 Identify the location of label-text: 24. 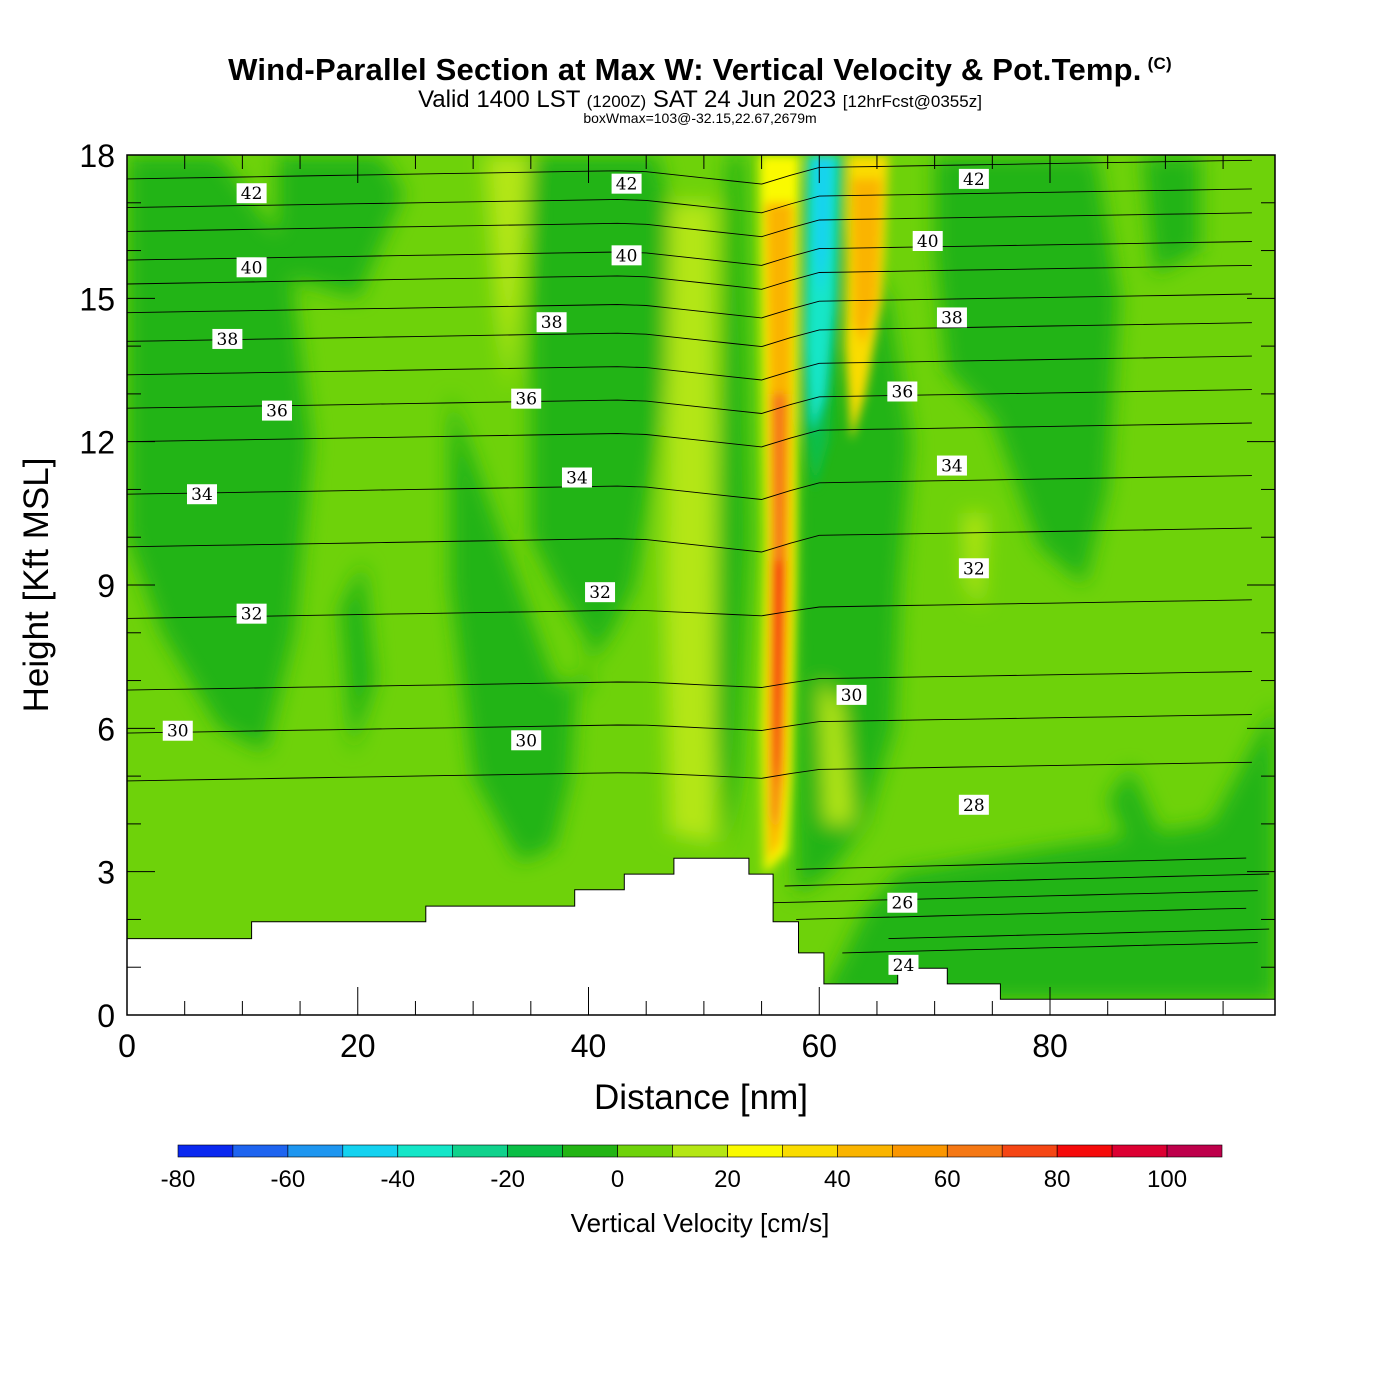
(904, 966).